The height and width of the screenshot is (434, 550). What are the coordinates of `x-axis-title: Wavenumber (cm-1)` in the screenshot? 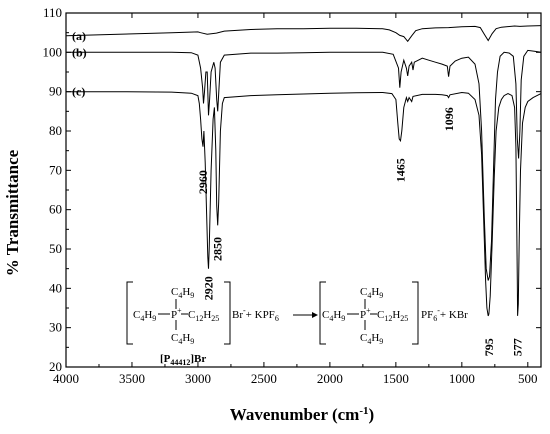 It's located at (302, 414).